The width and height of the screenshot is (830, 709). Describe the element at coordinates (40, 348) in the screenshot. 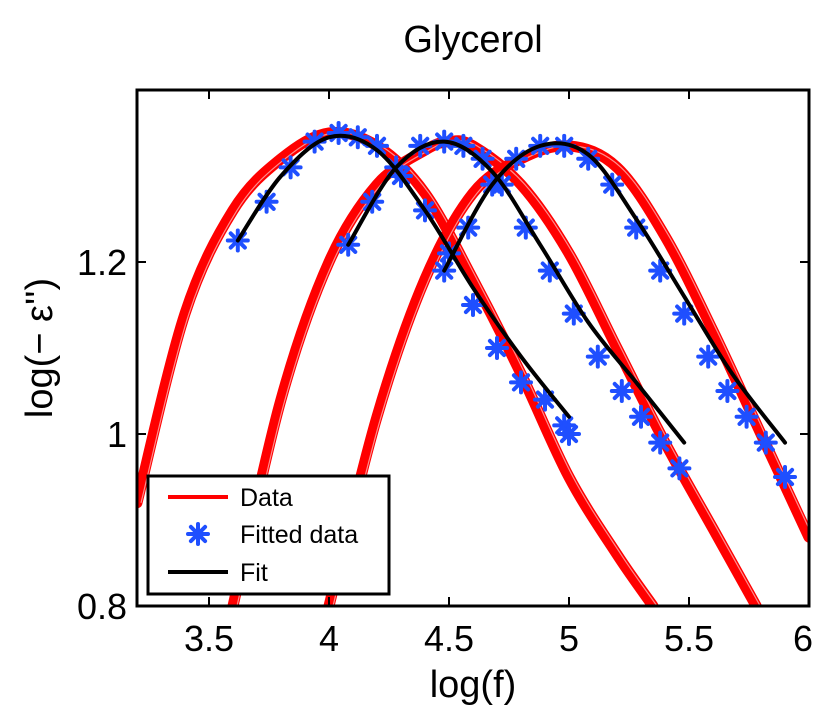

I see `y-axis-label: log(− ε'')` at that location.